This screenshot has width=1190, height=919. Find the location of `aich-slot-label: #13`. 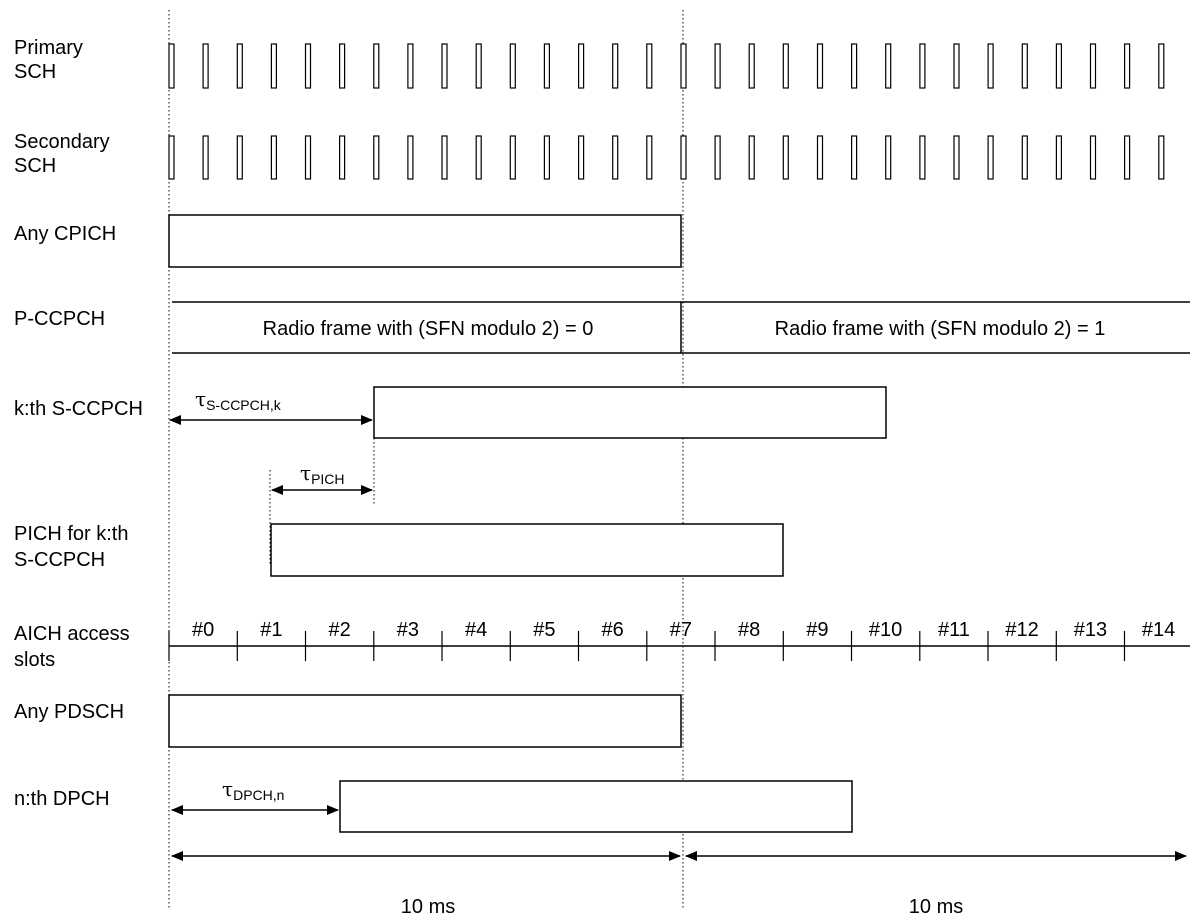

aich-slot-label: #13 is located at coordinates (1090, 630).